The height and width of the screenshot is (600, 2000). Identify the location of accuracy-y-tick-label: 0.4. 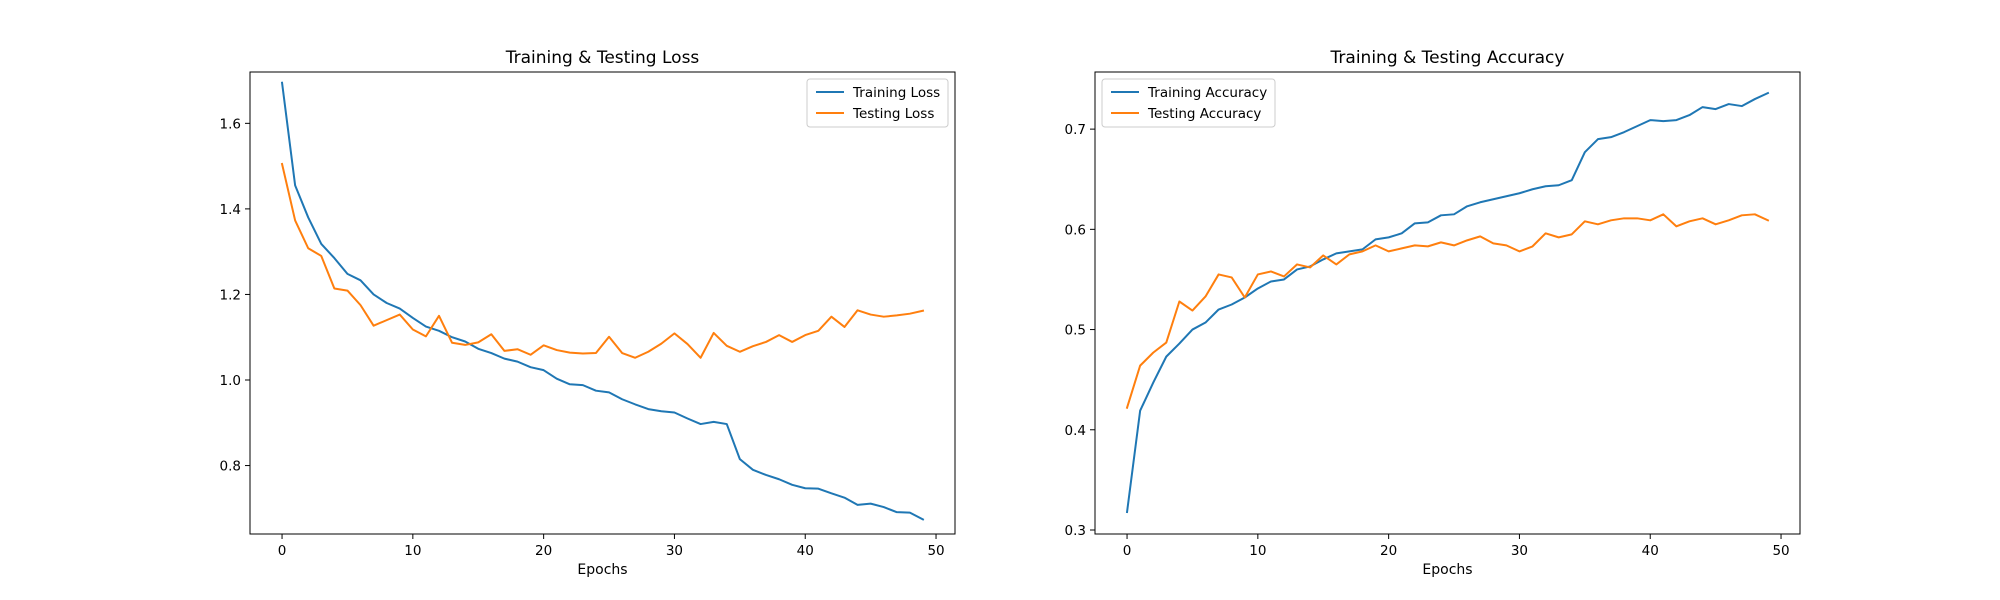
(1075, 431).